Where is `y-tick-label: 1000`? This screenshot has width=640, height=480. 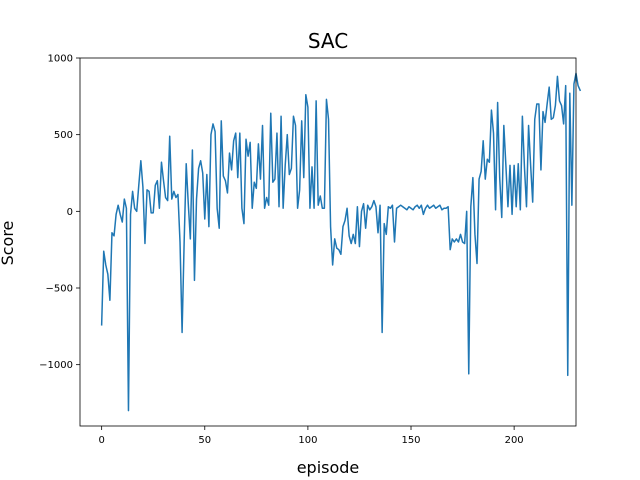 y-tick-label: 1000 is located at coordinates (60, 59).